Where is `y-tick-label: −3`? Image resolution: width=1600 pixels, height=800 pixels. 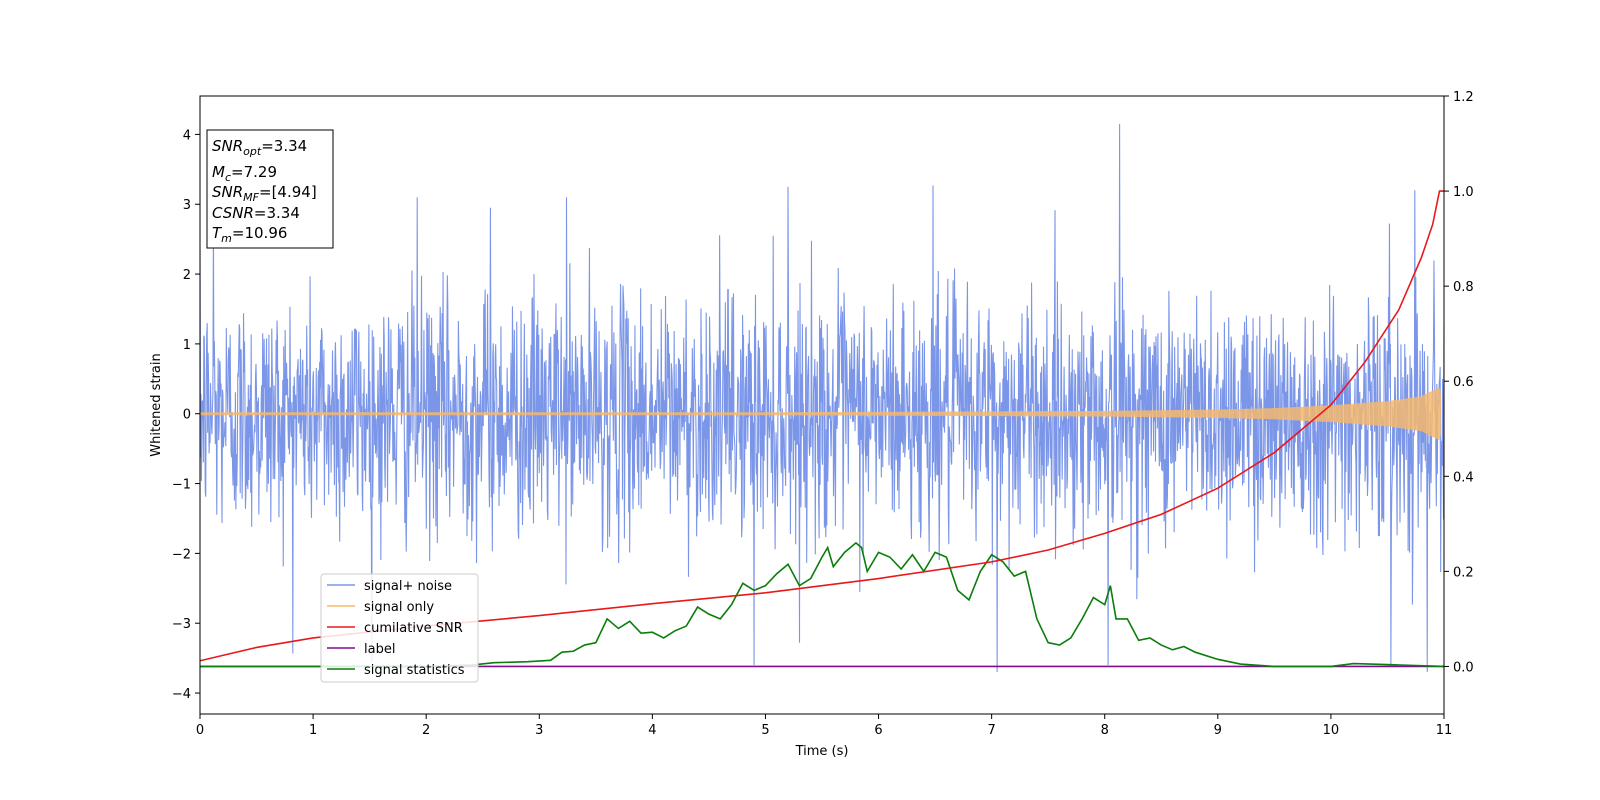
y-tick-label: −3 is located at coordinates (181, 624).